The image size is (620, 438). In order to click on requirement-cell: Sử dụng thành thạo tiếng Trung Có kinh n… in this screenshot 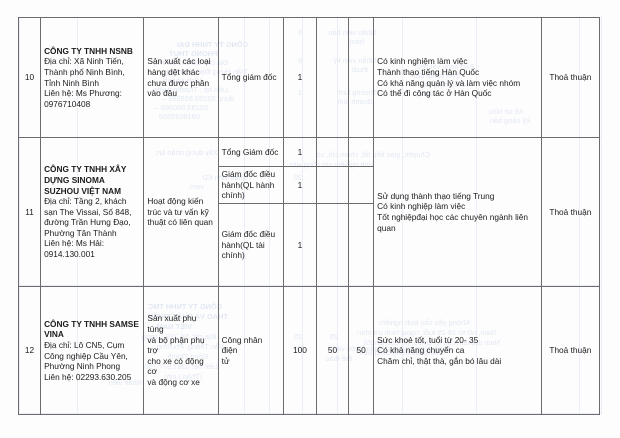, I will do `click(457, 212)`.